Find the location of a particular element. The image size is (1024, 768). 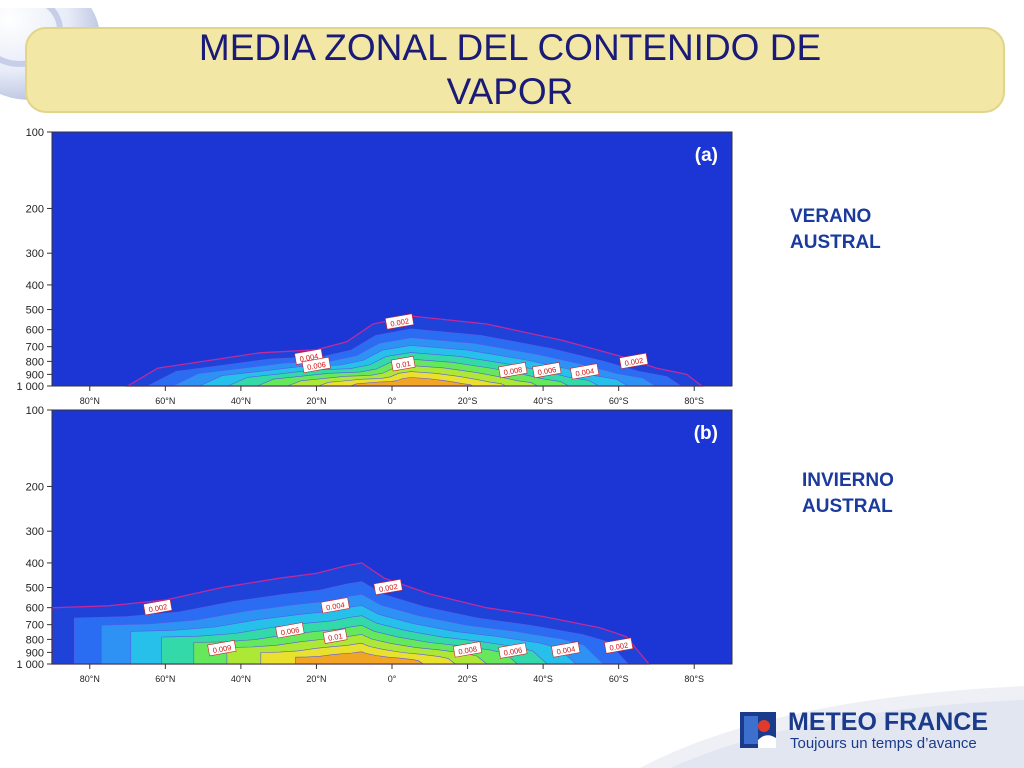

x-tick-label: 80°N is located at coordinates (90, 401).